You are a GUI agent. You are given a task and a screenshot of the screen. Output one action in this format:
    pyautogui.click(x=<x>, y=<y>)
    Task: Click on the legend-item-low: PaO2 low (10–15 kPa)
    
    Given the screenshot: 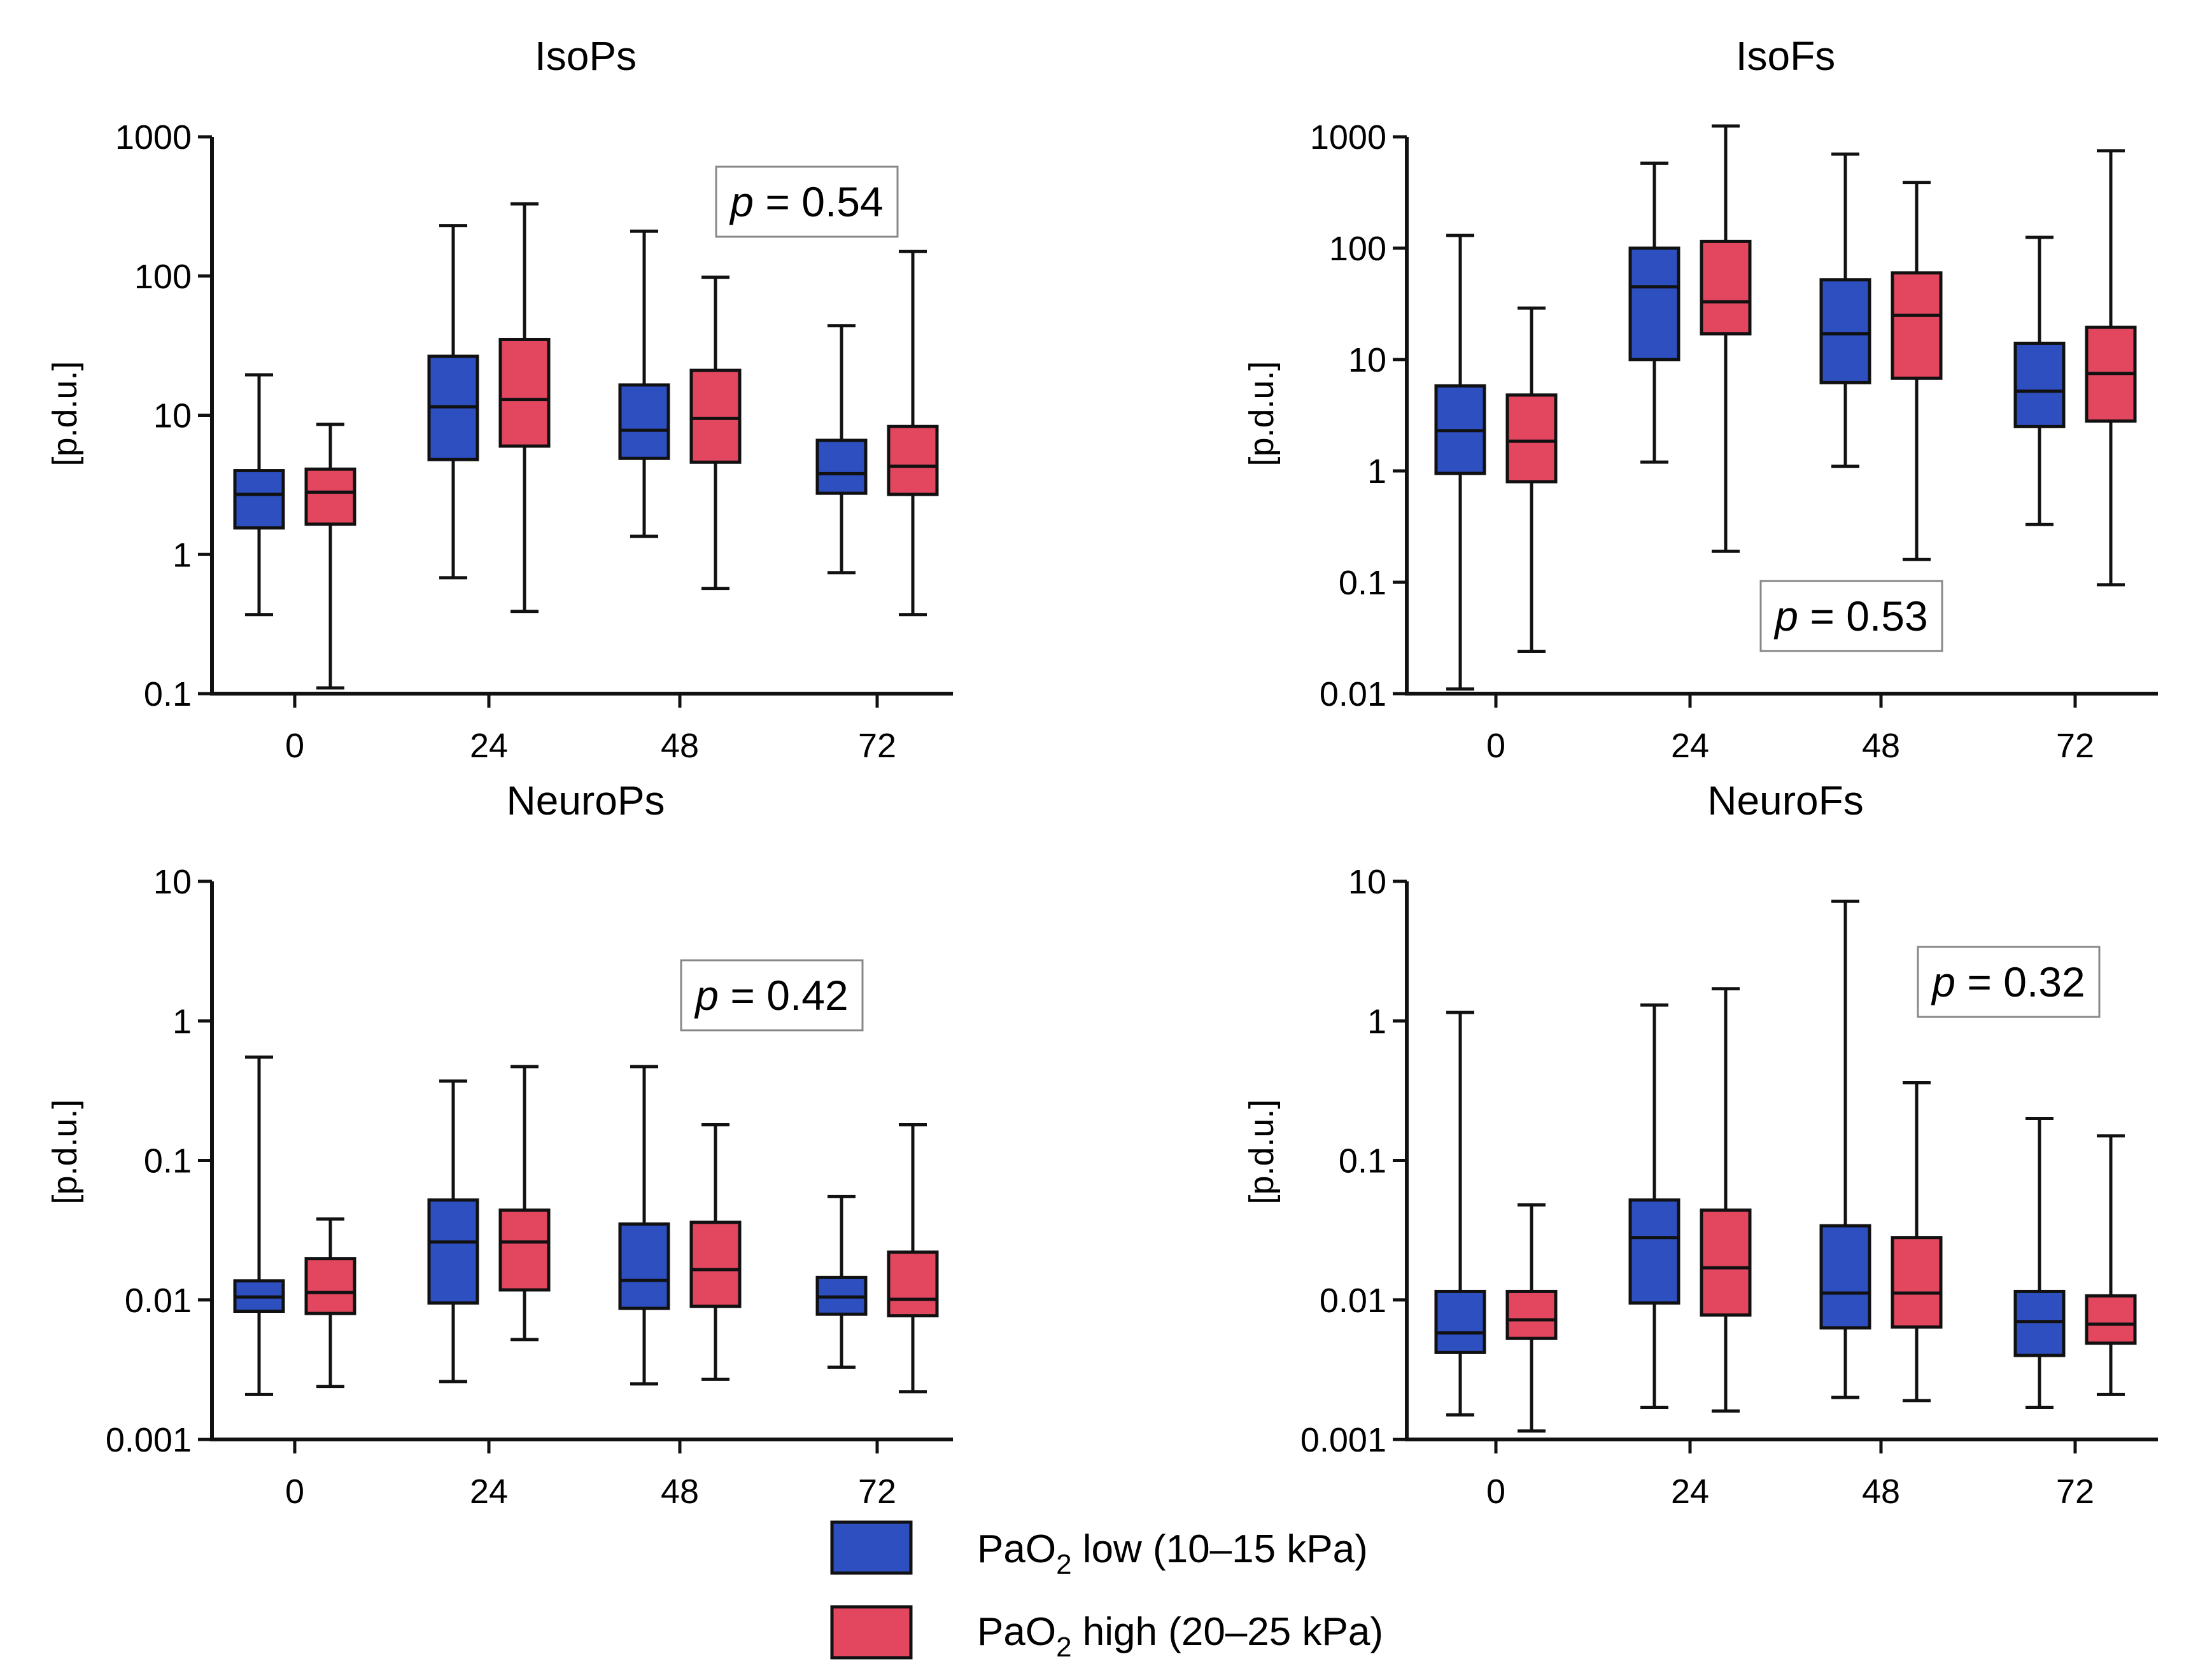 What is the action you would take?
    pyautogui.click(x=1099, y=1550)
    